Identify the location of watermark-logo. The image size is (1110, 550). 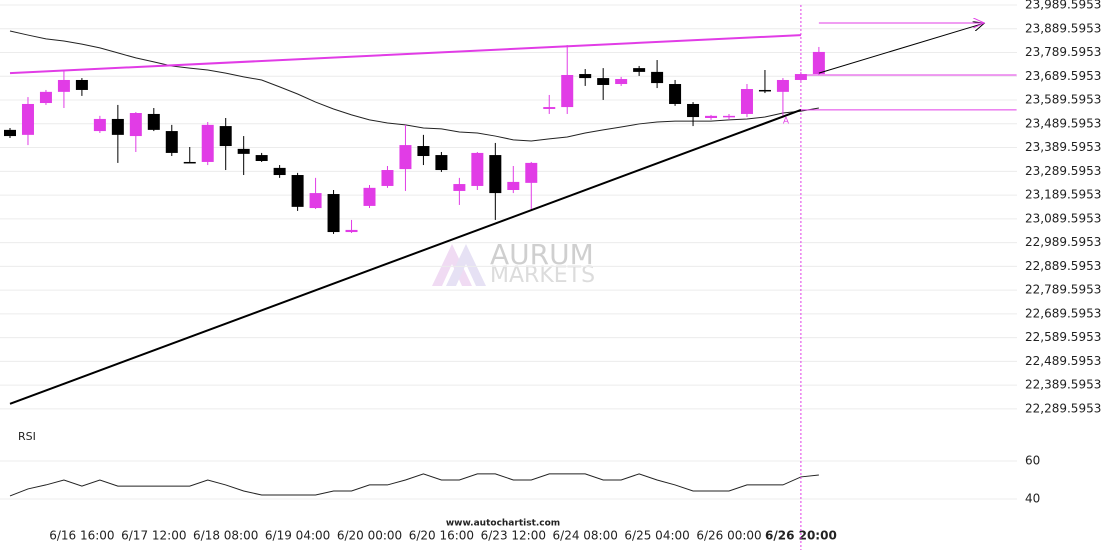
(459, 265).